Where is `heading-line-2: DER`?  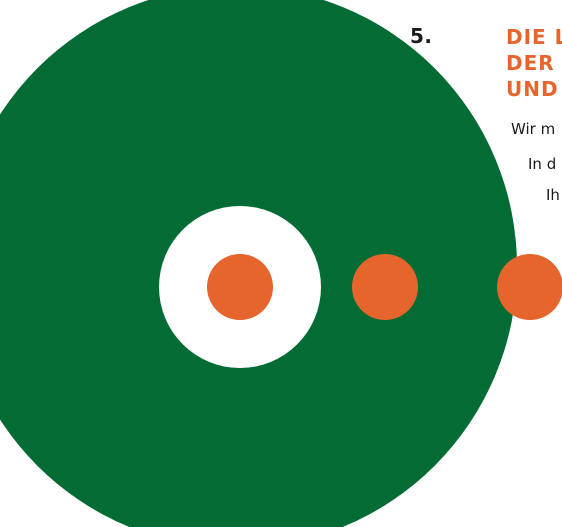 heading-line-2: DER is located at coordinates (530, 63).